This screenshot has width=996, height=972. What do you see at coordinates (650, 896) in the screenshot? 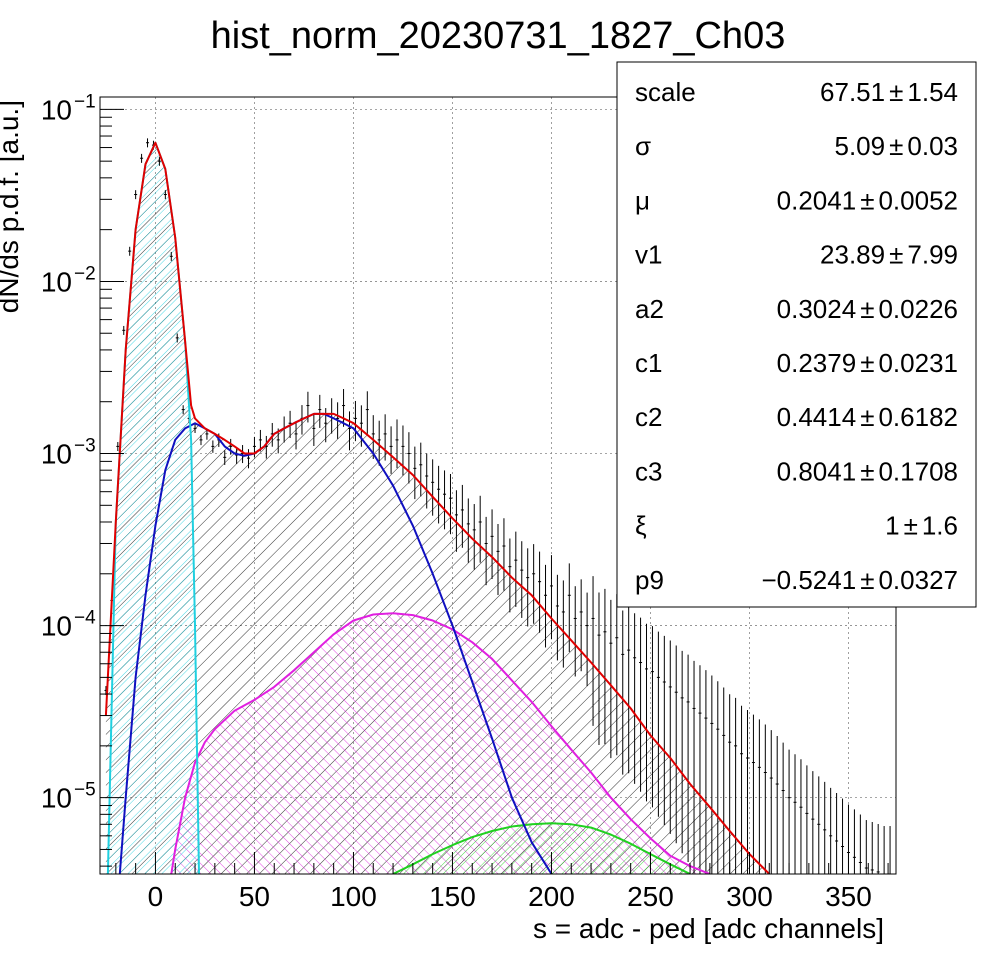
I see `x-tick-label: 250` at bounding box center [650, 896].